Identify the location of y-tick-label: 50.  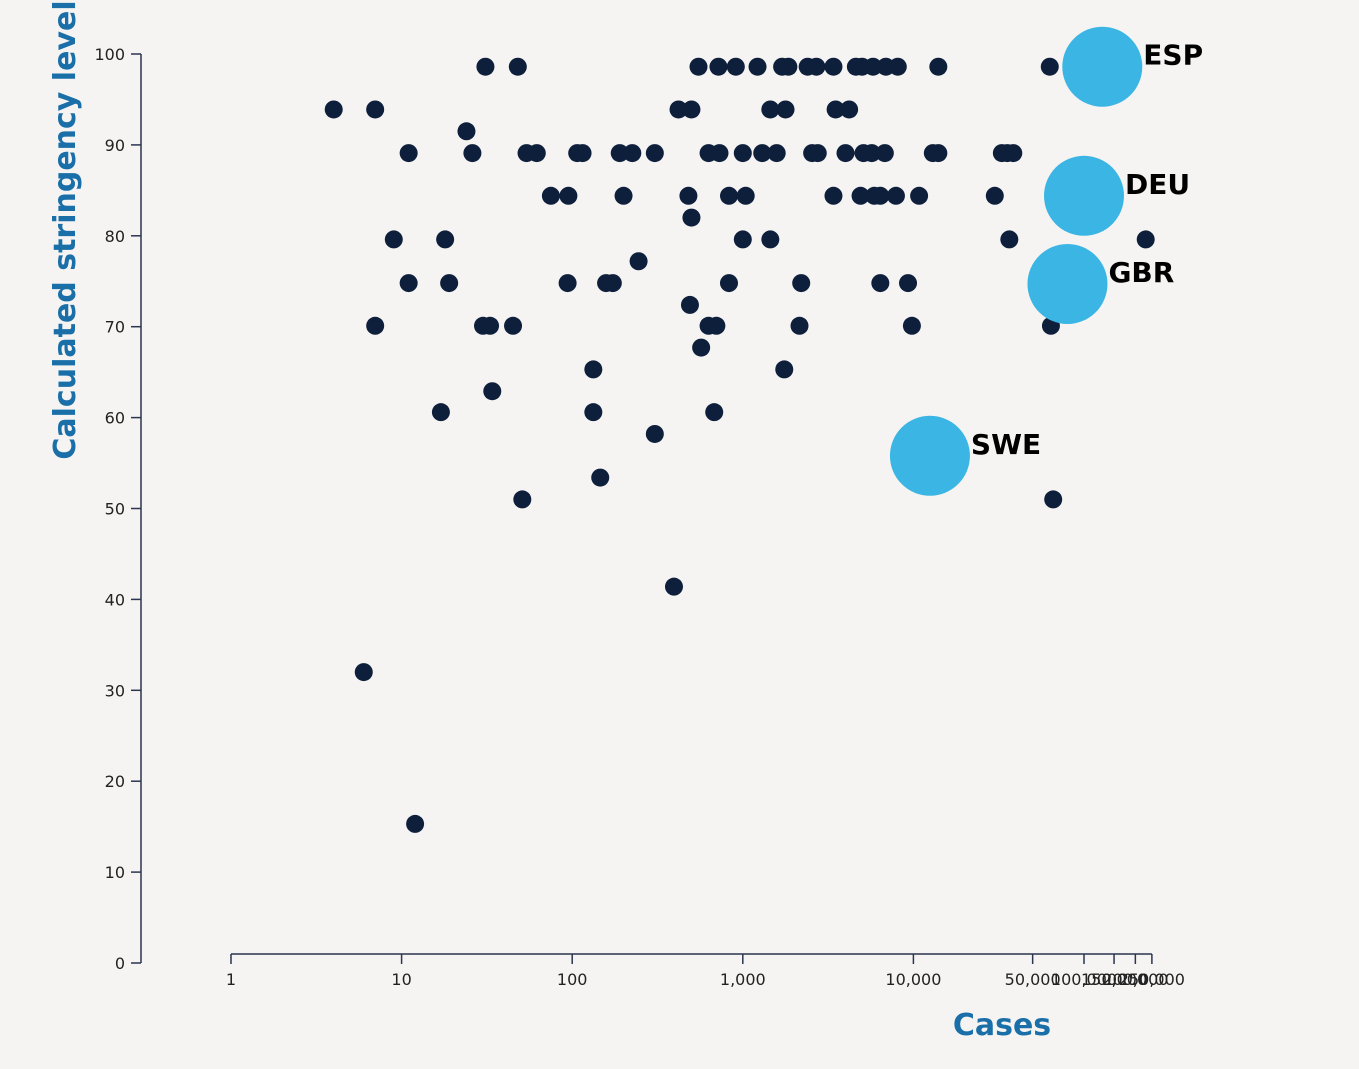
(115, 509).